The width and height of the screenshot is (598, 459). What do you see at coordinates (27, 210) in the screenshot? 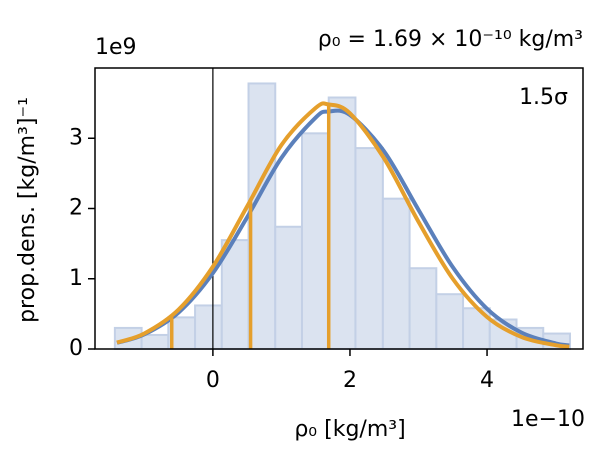
I see `y-axis-label: prop.dens. [kg/m³]⁻¹` at bounding box center [27, 210].